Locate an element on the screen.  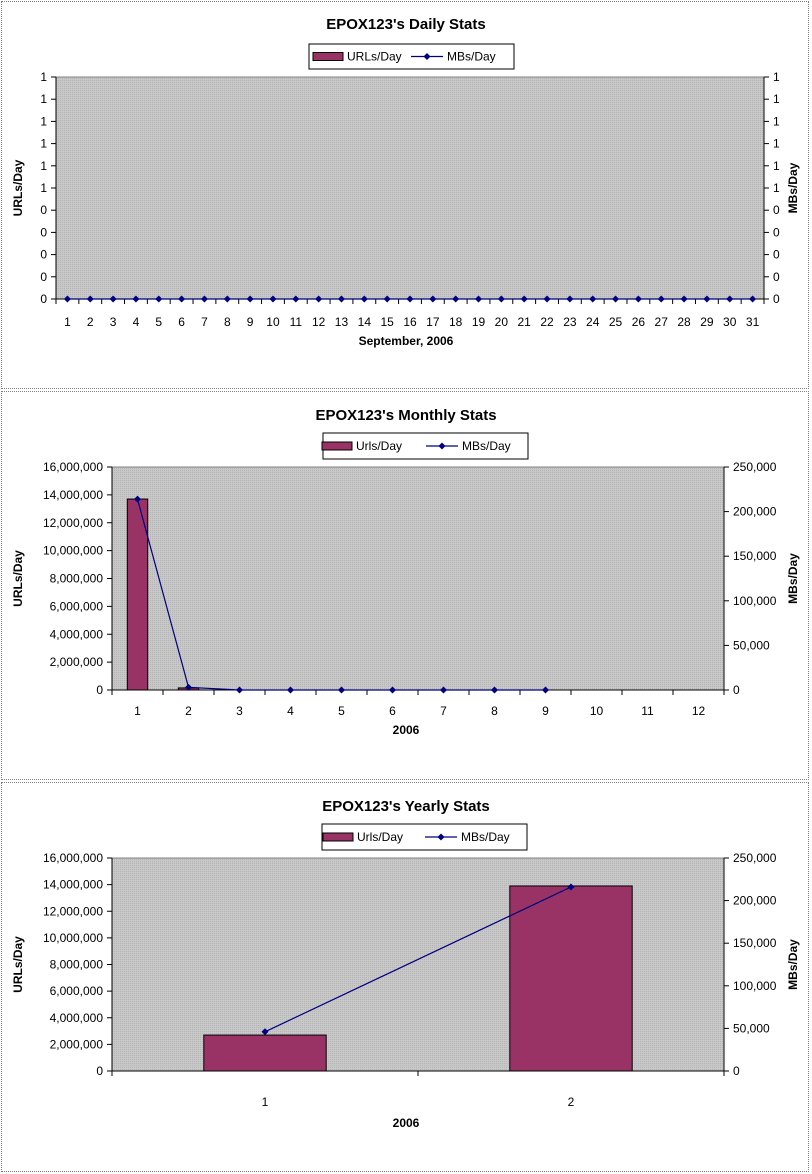
yearly-x-tick-label: 1 is located at coordinates (265, 1102).